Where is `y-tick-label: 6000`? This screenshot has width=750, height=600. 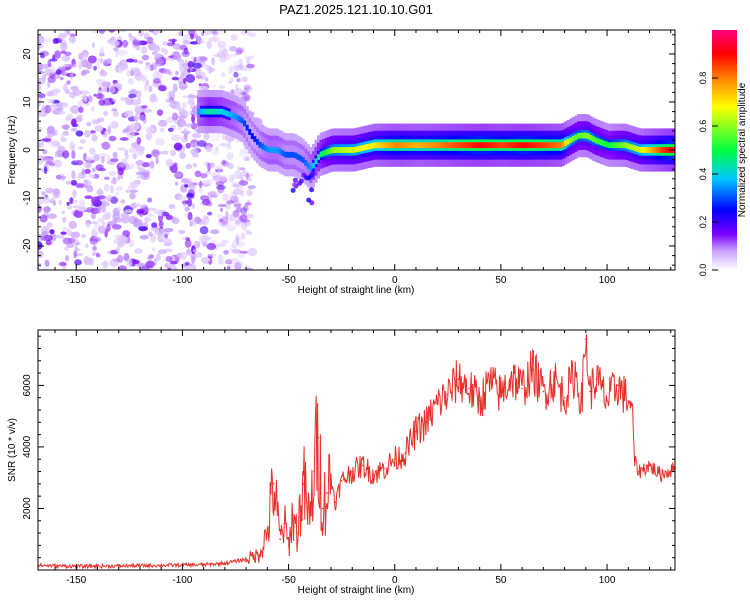 y-tick-label: 6000 is located at coordinates (27, 385).